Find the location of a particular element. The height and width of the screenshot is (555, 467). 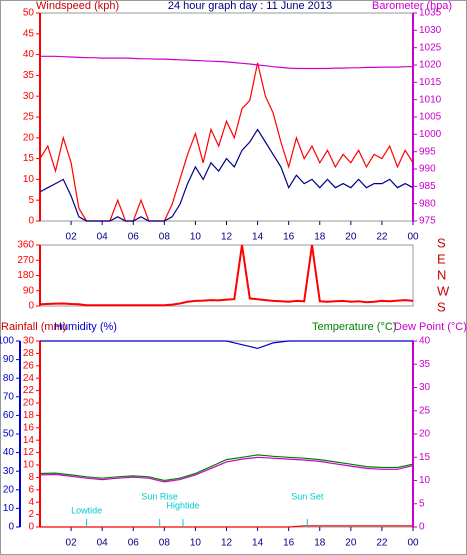

y-tick-label: 80 is located at coordinates (9, 378).